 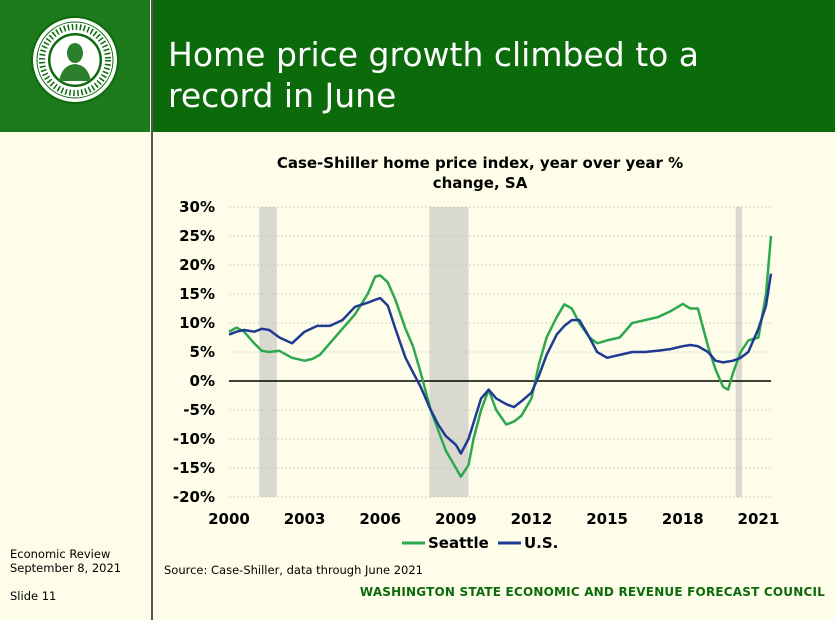 I want to click on slide-number: Slide 11, so click(x=33, y=596).